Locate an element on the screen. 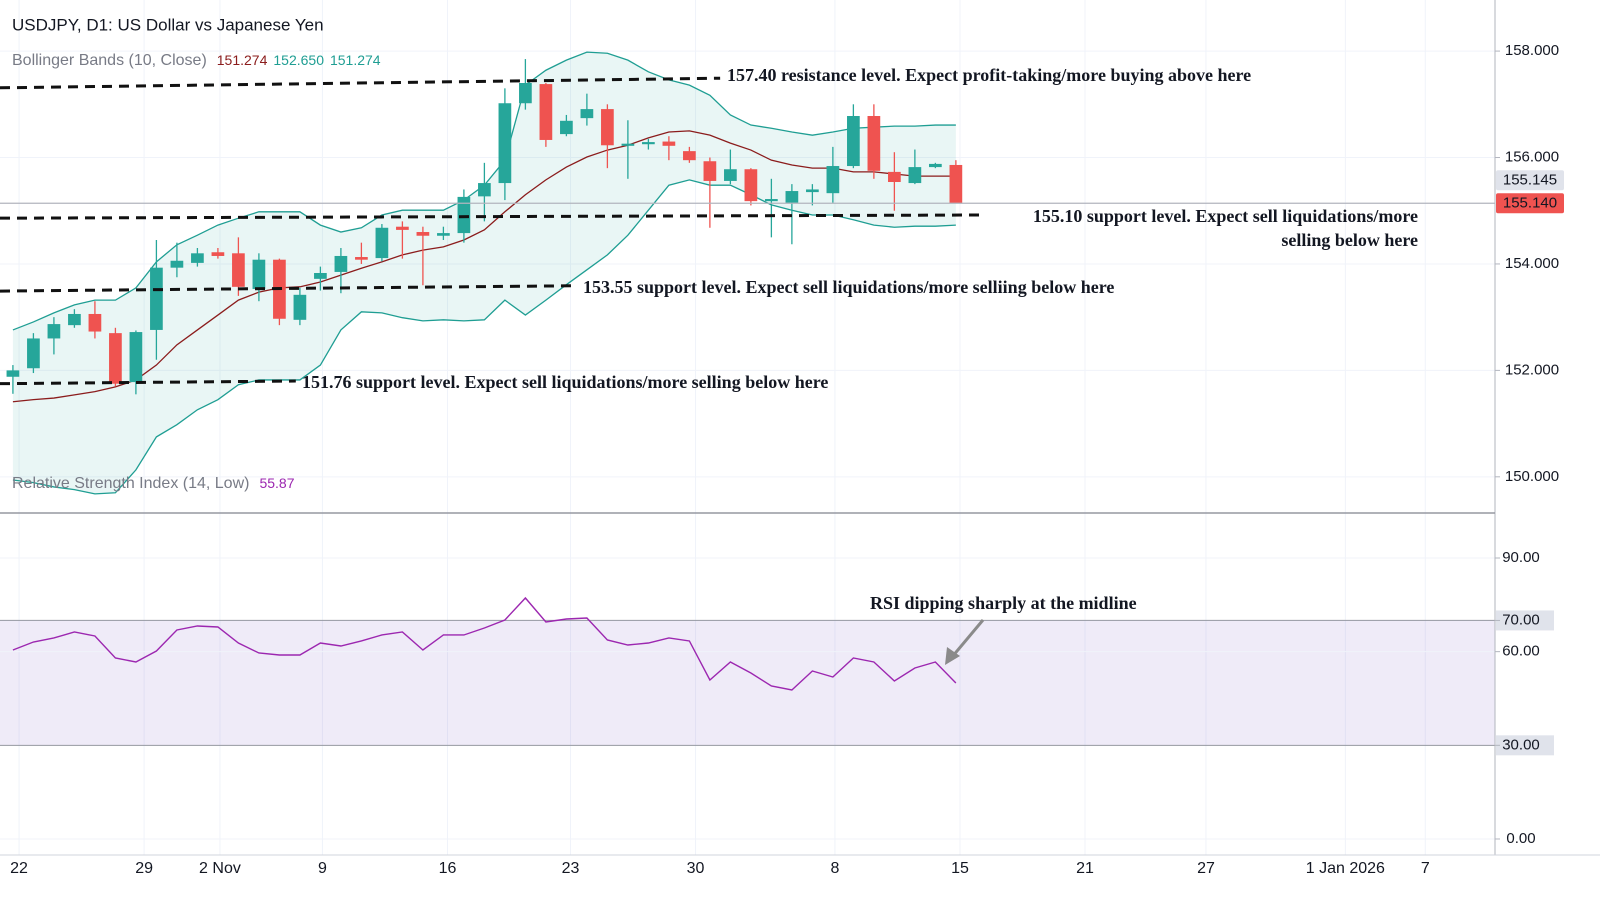 This screenshot has width=1600, height=905. x-tick-label: 2 Nov is located at coordinates (220, 868).